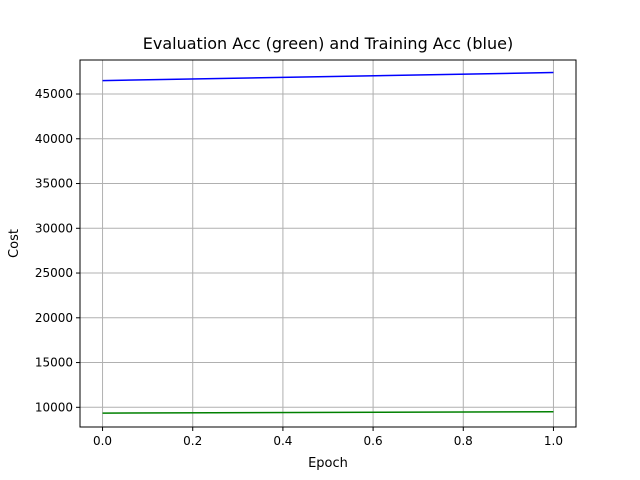 This screenshot has height=480, width=640. What do you see at coordinates (553, 441) in the screenshot?
I see `x-tick-label: 1.0` at bounding box center [553, 441].